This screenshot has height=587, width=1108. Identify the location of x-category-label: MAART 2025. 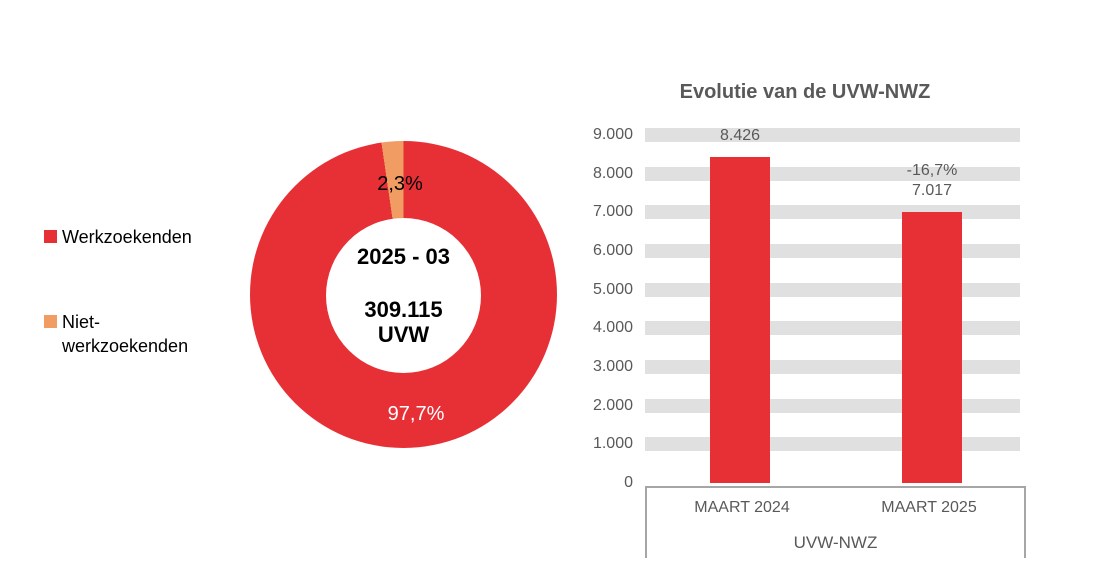
(929, 507).